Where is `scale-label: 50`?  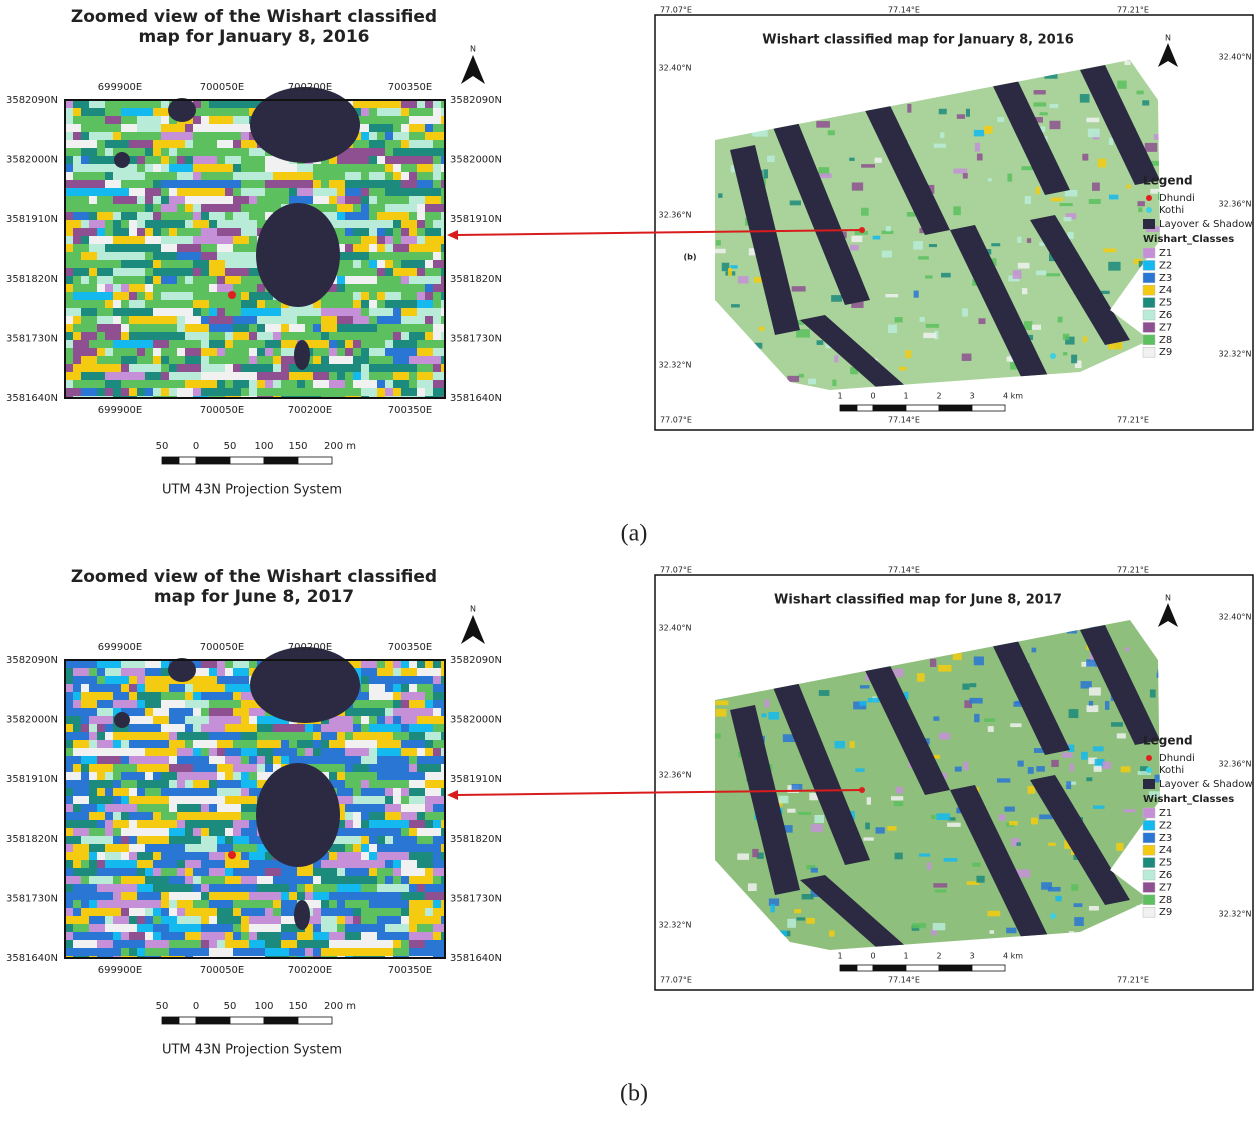
scale-label: 50 is located at coordinates (230, 446).